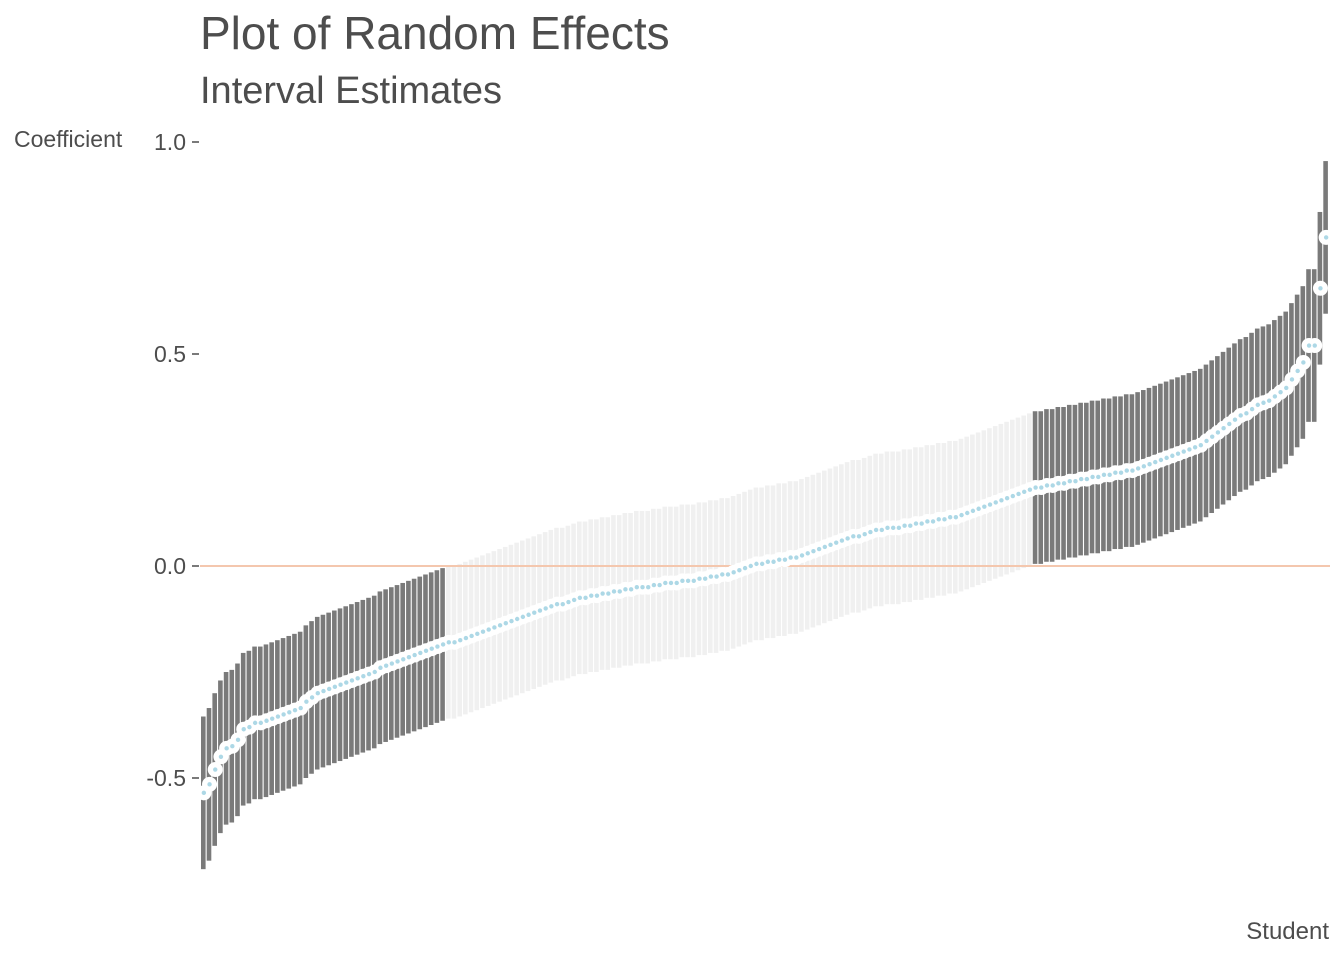 This screenshot has height=960, width=1344. Describe the element at coordinates (170, 354) in the screenshot. I see `y-tick-label: 0.5` at that location.